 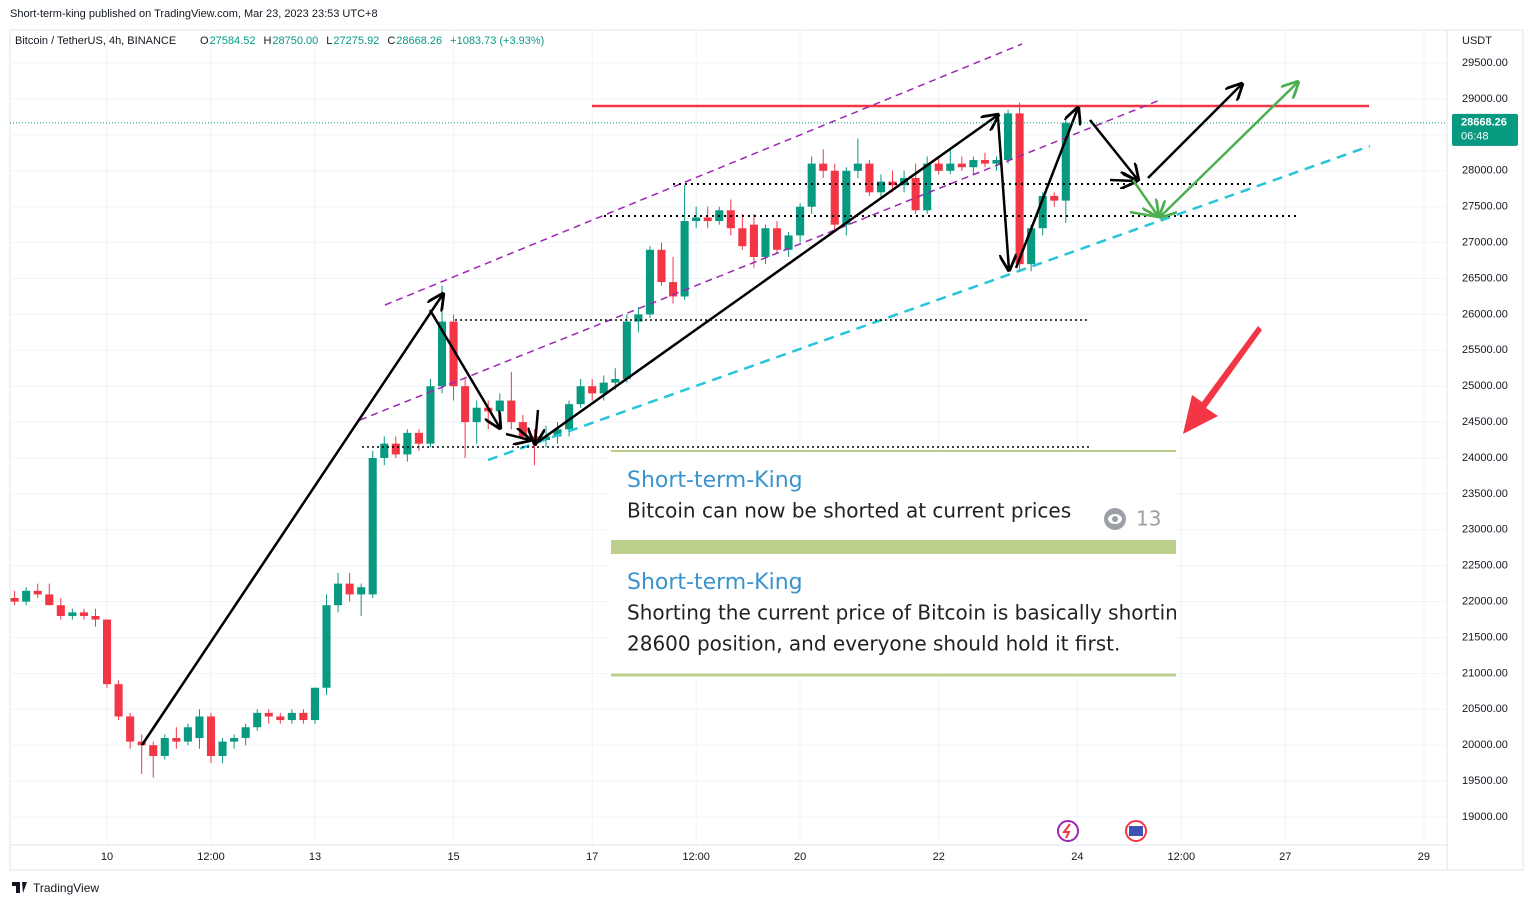 I want to click on y-tick-label: 21000.00, so click(x=1485, y=673).